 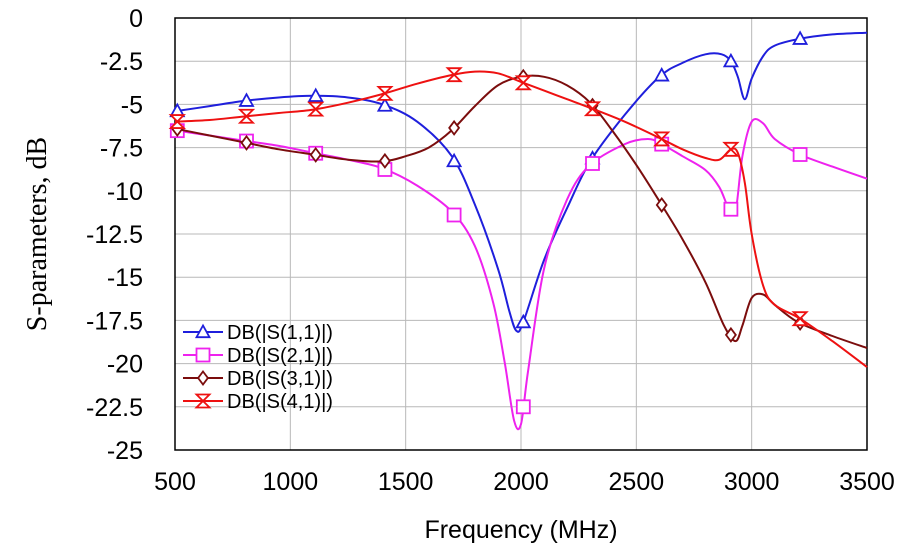 What do you see at coordinates (132, 105) in the screenshot?
I see `y-tick-label: -5` at bounding box center [132, 105].